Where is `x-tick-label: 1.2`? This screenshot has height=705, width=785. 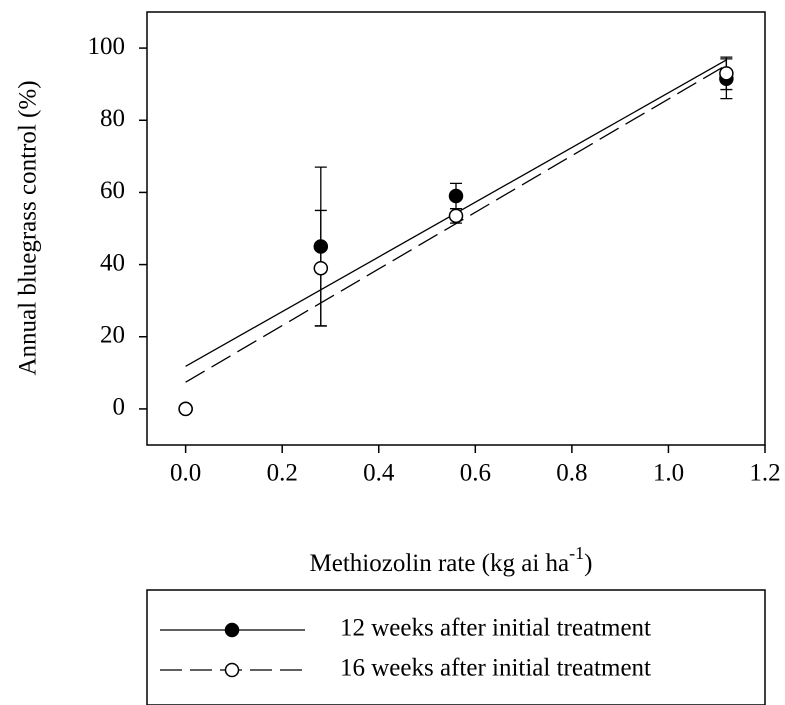 x-tick-label: 1.2 is located at coordinates (764, 473).